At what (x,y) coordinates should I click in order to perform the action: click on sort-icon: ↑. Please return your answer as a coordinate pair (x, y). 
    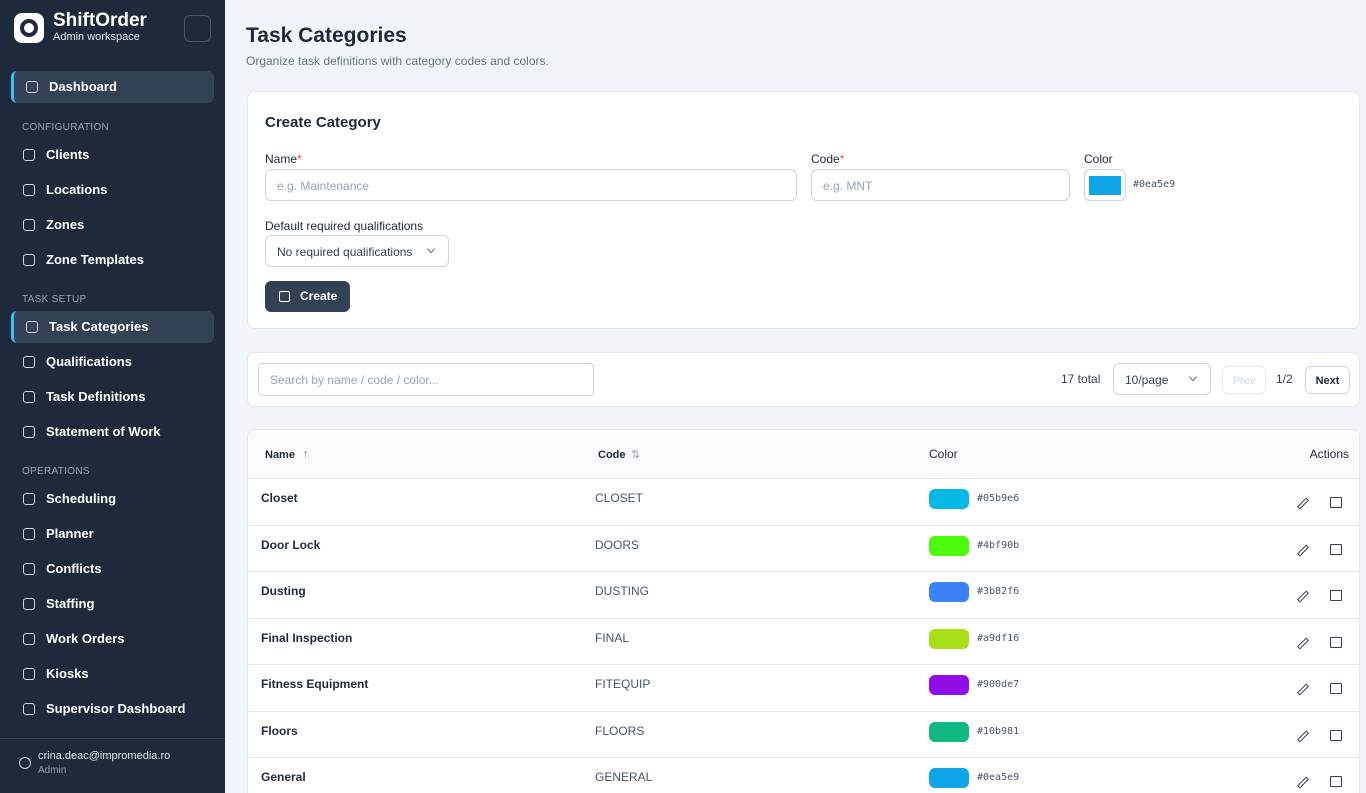
    Looking at the image, I should click on (306, 454).